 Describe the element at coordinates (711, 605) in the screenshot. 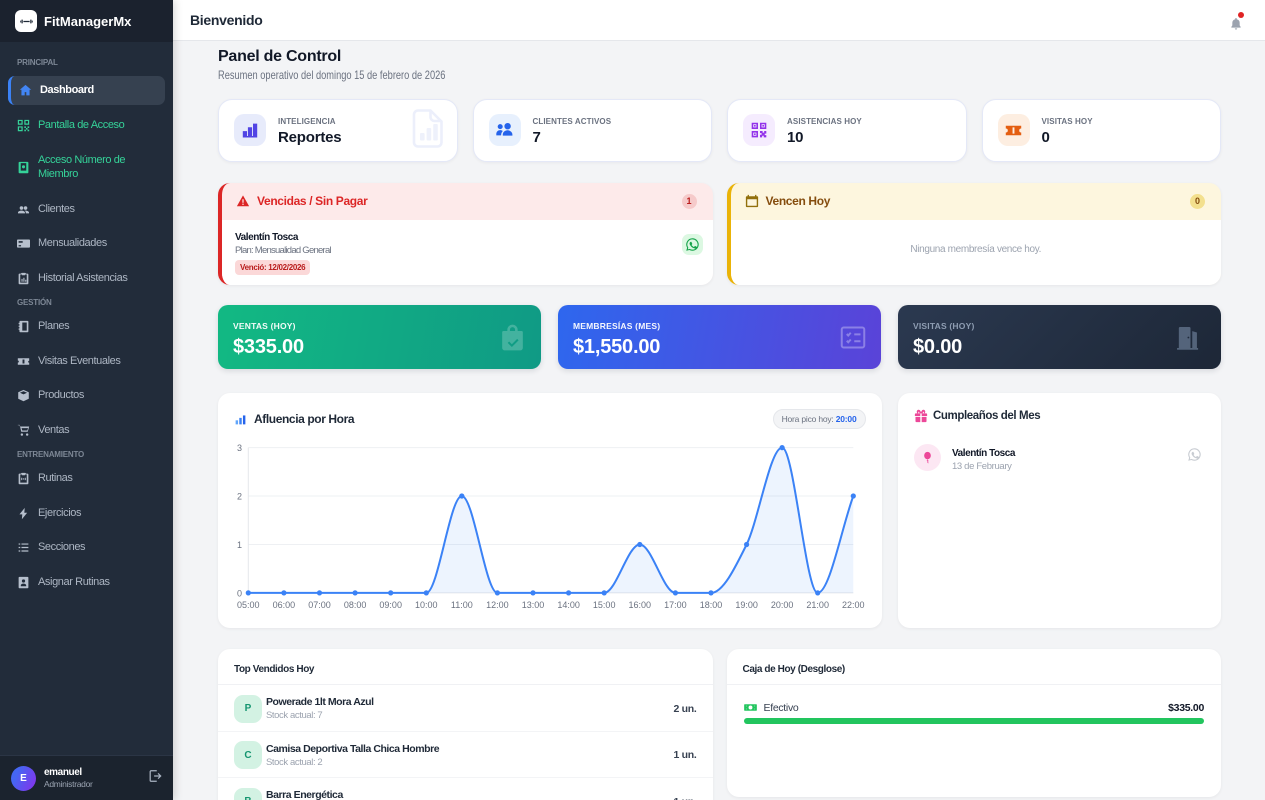

I see `svg-text: 18:00` at that location.